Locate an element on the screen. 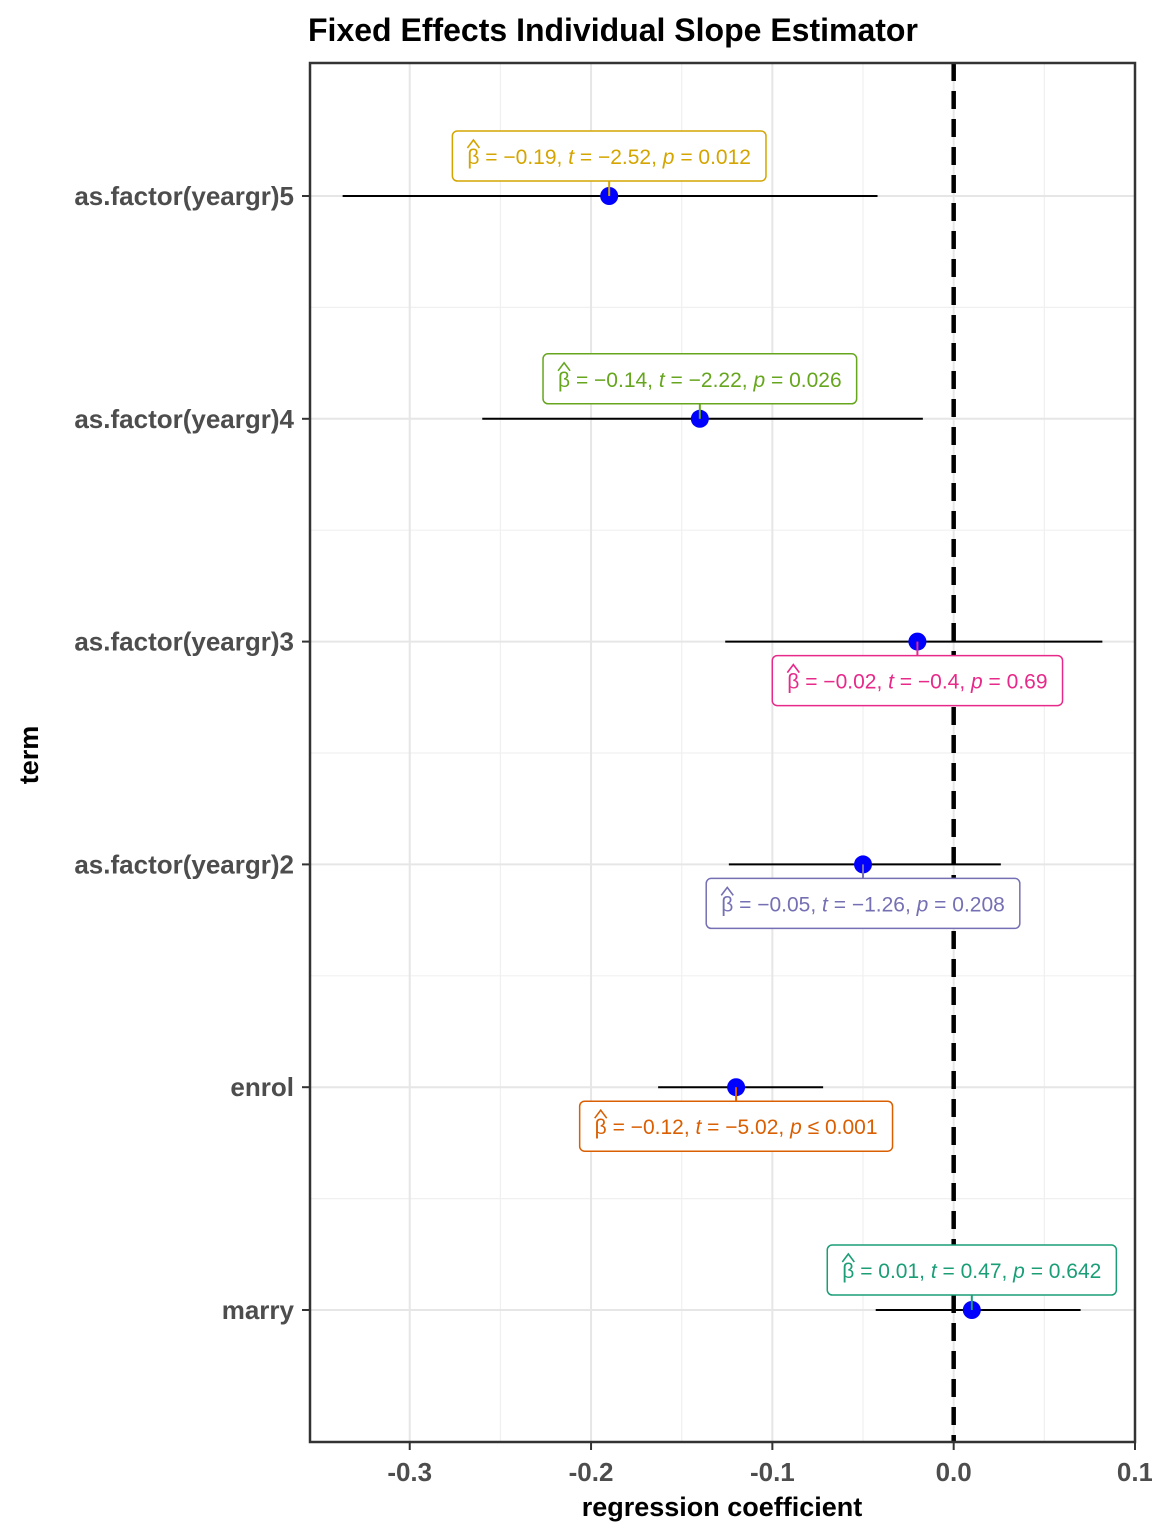  x-tick-label: 0.0 is located at coordinates (954, 1472).